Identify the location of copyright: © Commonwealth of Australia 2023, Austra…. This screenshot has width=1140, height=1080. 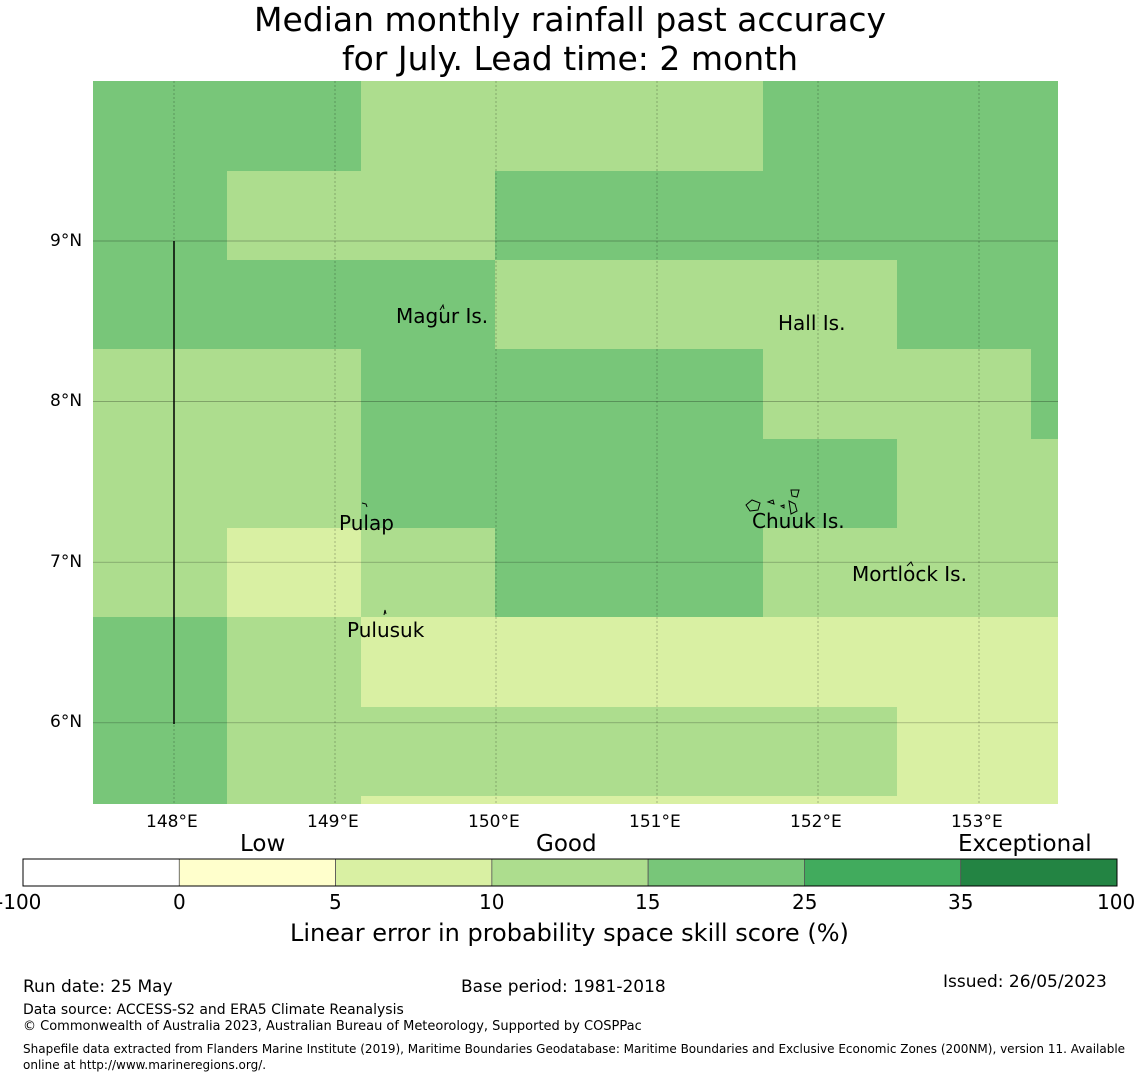
(332, 1026).